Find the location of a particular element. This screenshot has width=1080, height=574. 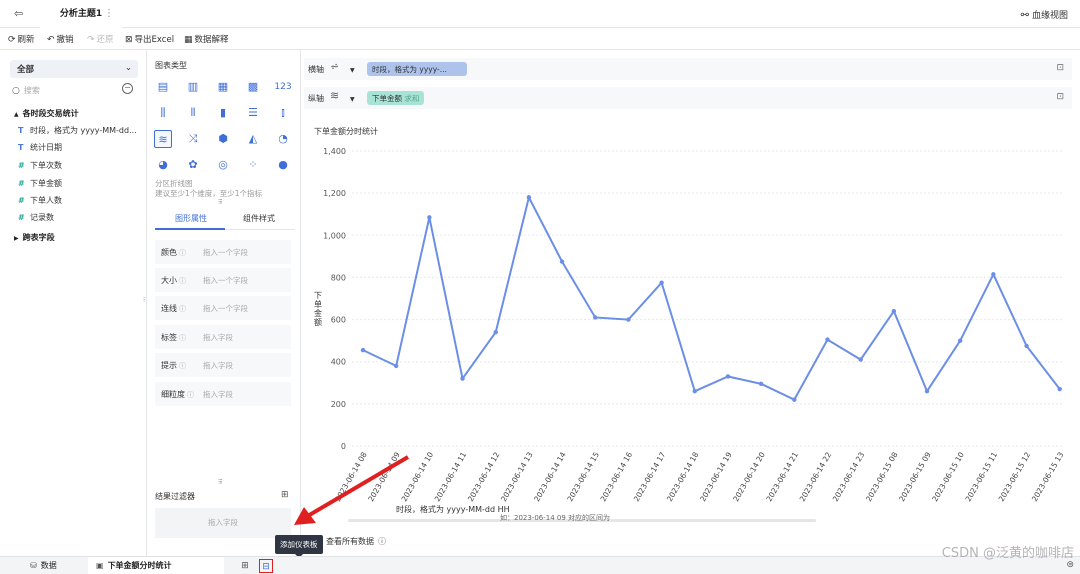

search-icon: ○ is located at coordinates (16, 91).